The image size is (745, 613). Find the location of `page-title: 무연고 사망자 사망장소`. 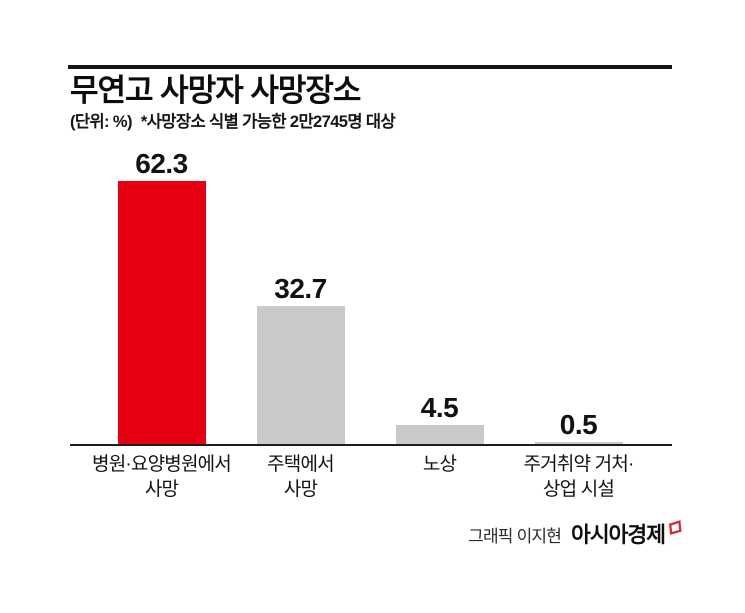

page-title: 무연고 사망자 사망장소 is located at coordinates (215, 90).